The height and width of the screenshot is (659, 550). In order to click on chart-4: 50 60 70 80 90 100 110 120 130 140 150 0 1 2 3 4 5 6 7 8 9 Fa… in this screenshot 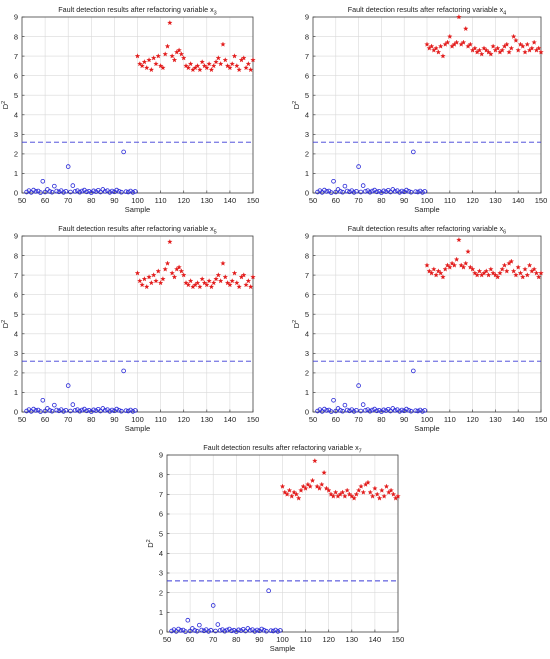, I will do `click(419, 328)`.